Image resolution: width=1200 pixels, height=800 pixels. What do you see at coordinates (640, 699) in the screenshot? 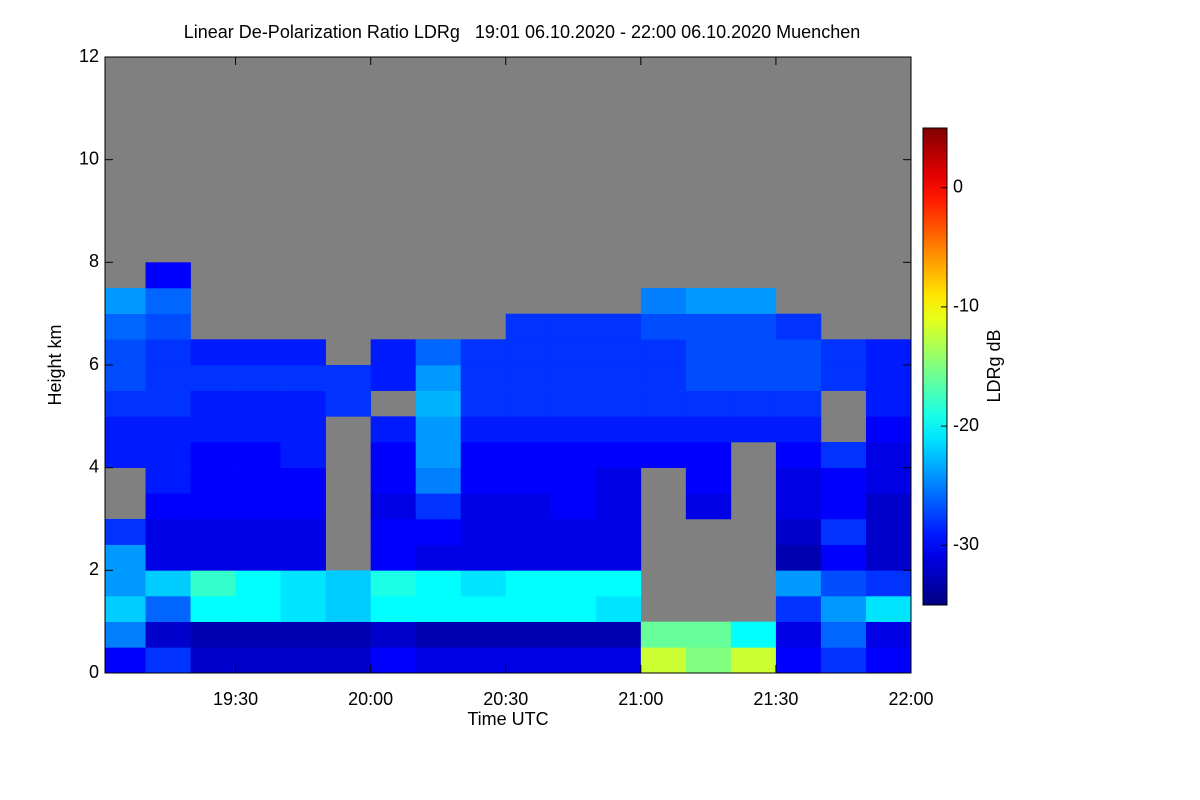
I see `x-tick-label: 21:00` at bounding box center [640, 699].